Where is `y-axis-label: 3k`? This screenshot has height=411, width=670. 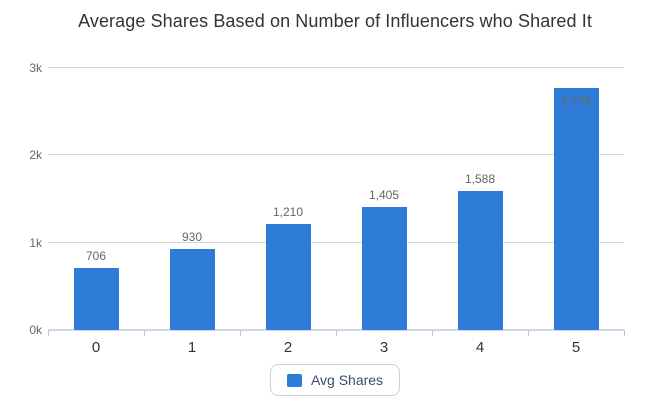 y-axis-label: 3k is located at coordinates (35, 68).